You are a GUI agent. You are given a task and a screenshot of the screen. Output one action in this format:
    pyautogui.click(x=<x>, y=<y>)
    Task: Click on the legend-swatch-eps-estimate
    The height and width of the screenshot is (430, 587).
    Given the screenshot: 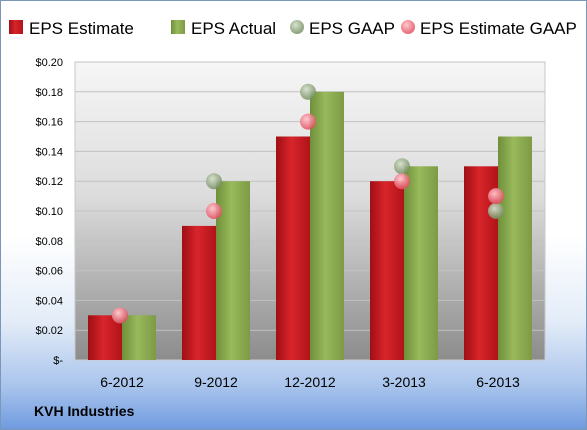 What is the action you would take?
    pyautogui.click(x=16, y=27)
    